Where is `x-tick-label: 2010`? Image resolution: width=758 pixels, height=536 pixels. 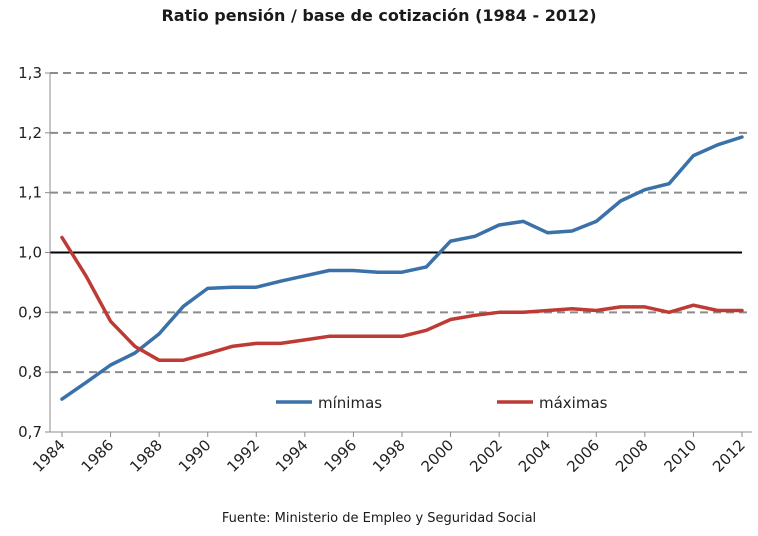 x-tick-label: 2010 is located at coordinates (681, 456).